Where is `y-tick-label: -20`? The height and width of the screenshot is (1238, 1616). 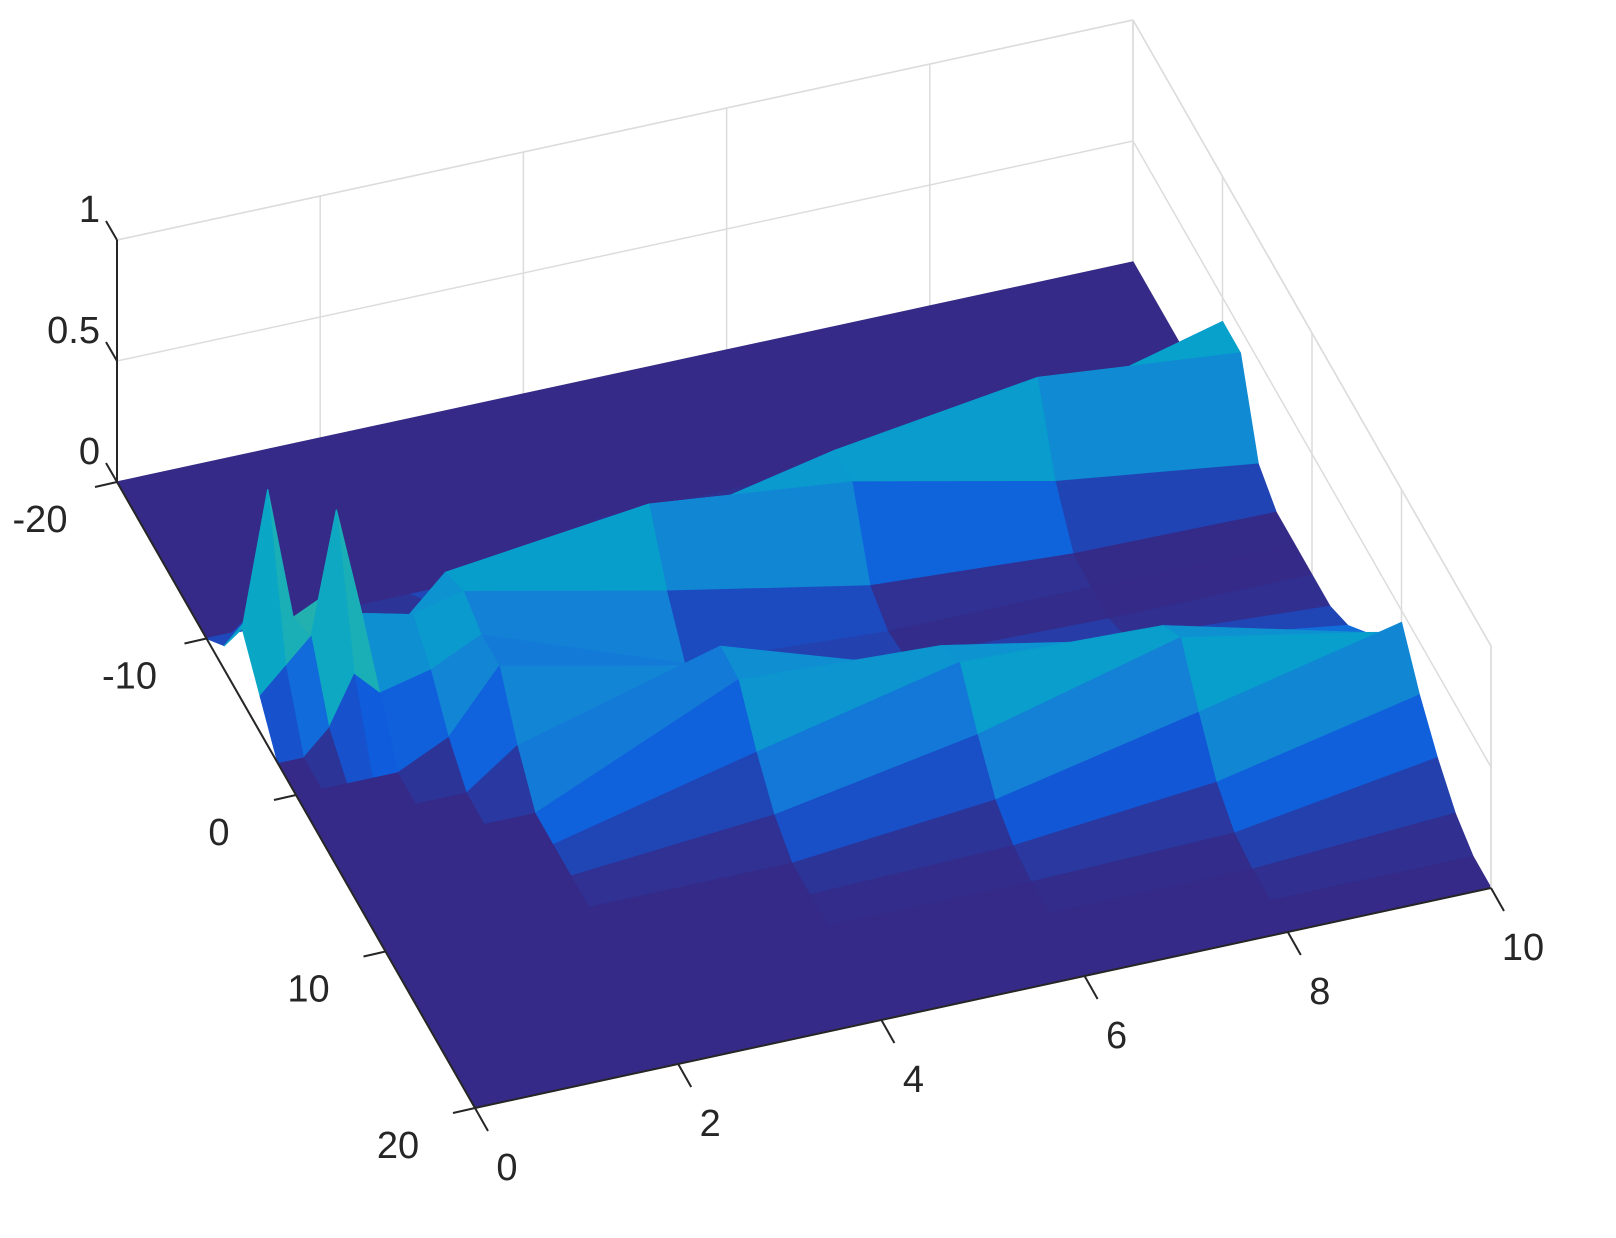 y-tick-label: -20 is located at coordinates (40, 520).